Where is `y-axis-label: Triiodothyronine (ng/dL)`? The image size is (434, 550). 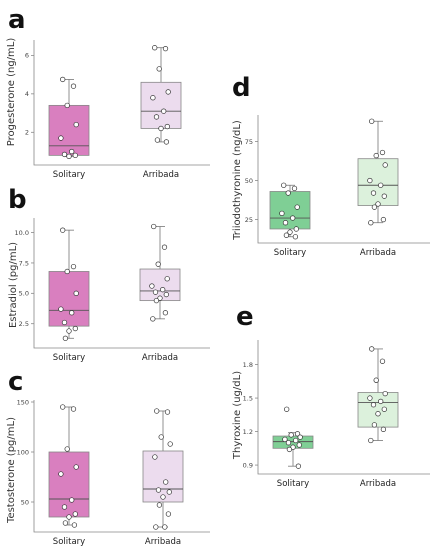 y-axis-label: Triiodothyronine (ng/dL) is located at coordinates (237, 180).